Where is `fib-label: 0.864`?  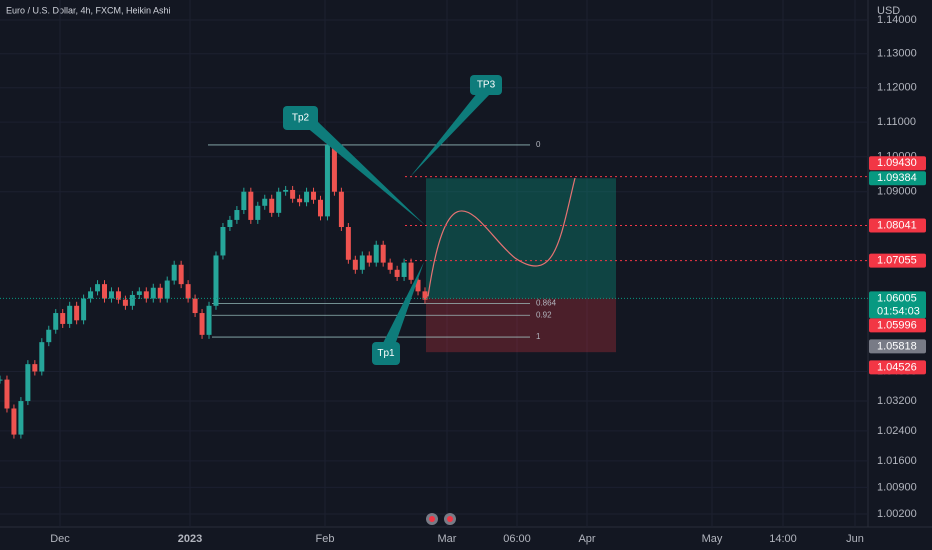 fib-label: 0.864 is located at coordinates (546, 303).